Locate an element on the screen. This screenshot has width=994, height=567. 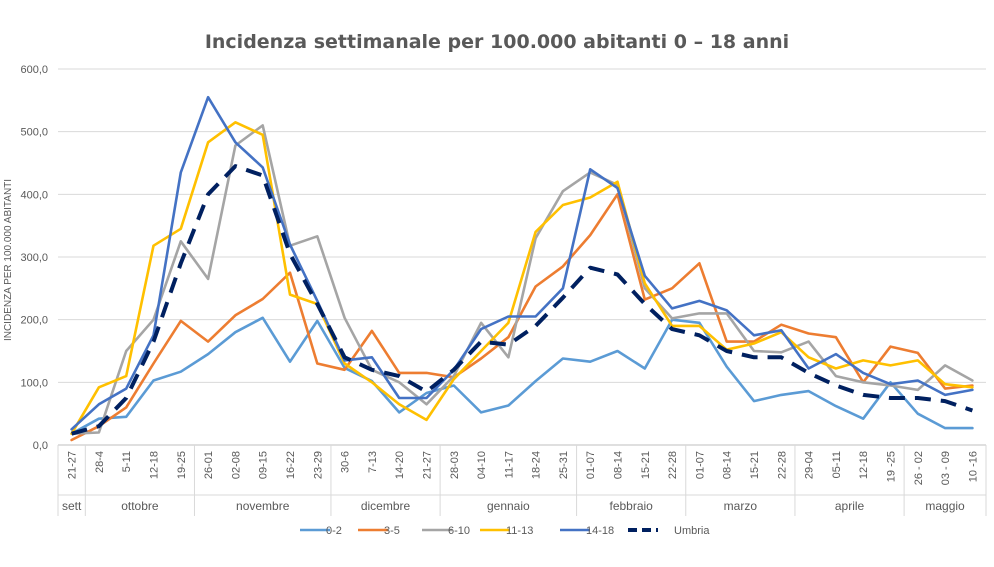
x-tick-label: 19-25 is located at coordinates (182, 465).